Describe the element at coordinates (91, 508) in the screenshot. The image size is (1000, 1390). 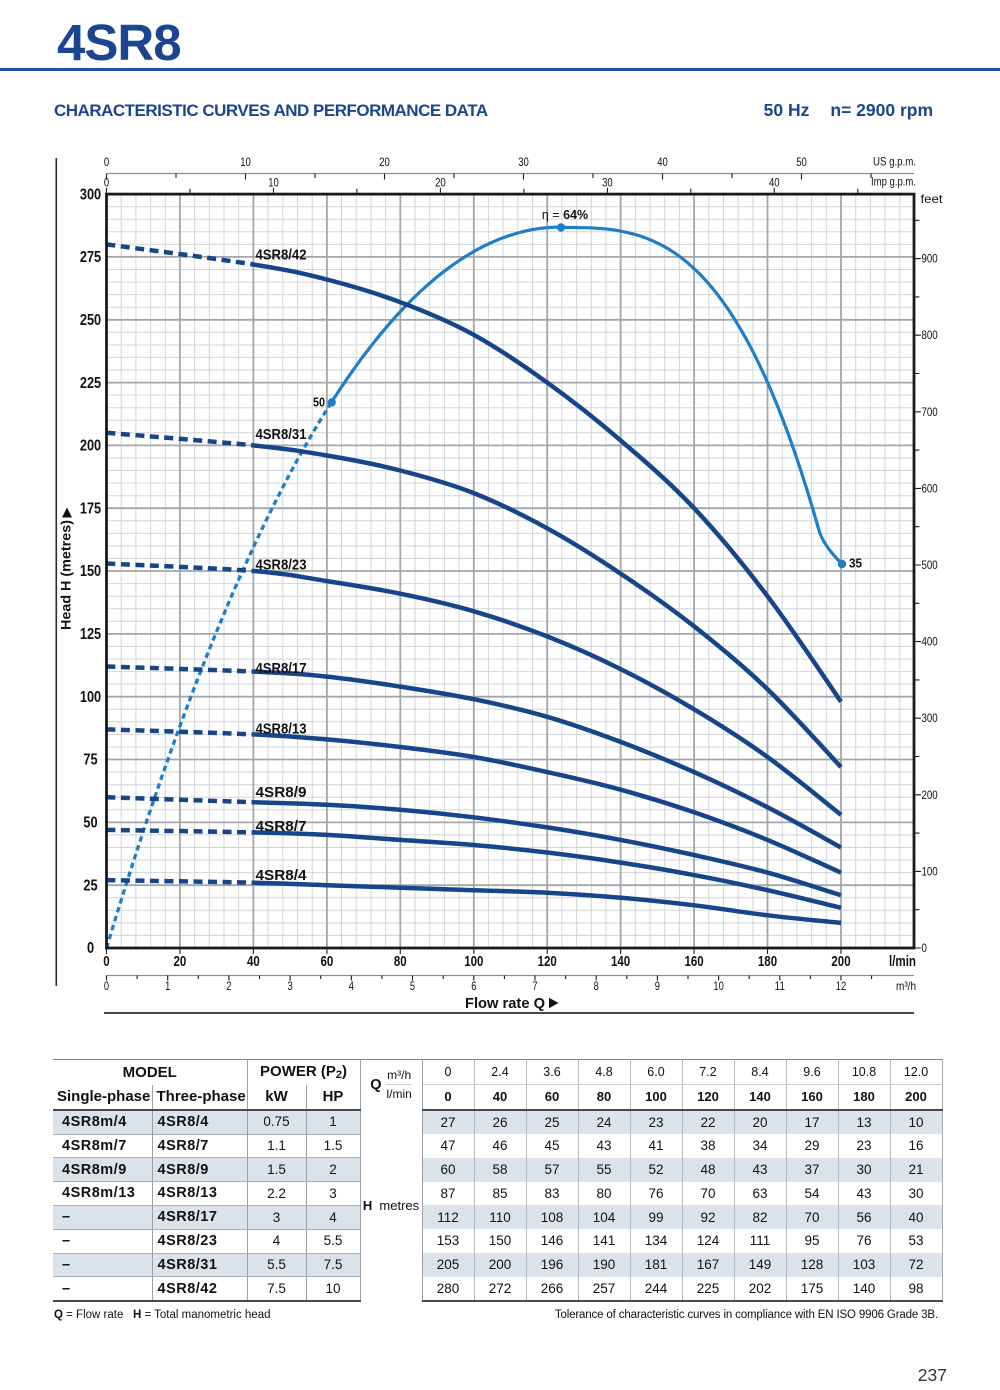
I see `svg-text: 175` at that location.